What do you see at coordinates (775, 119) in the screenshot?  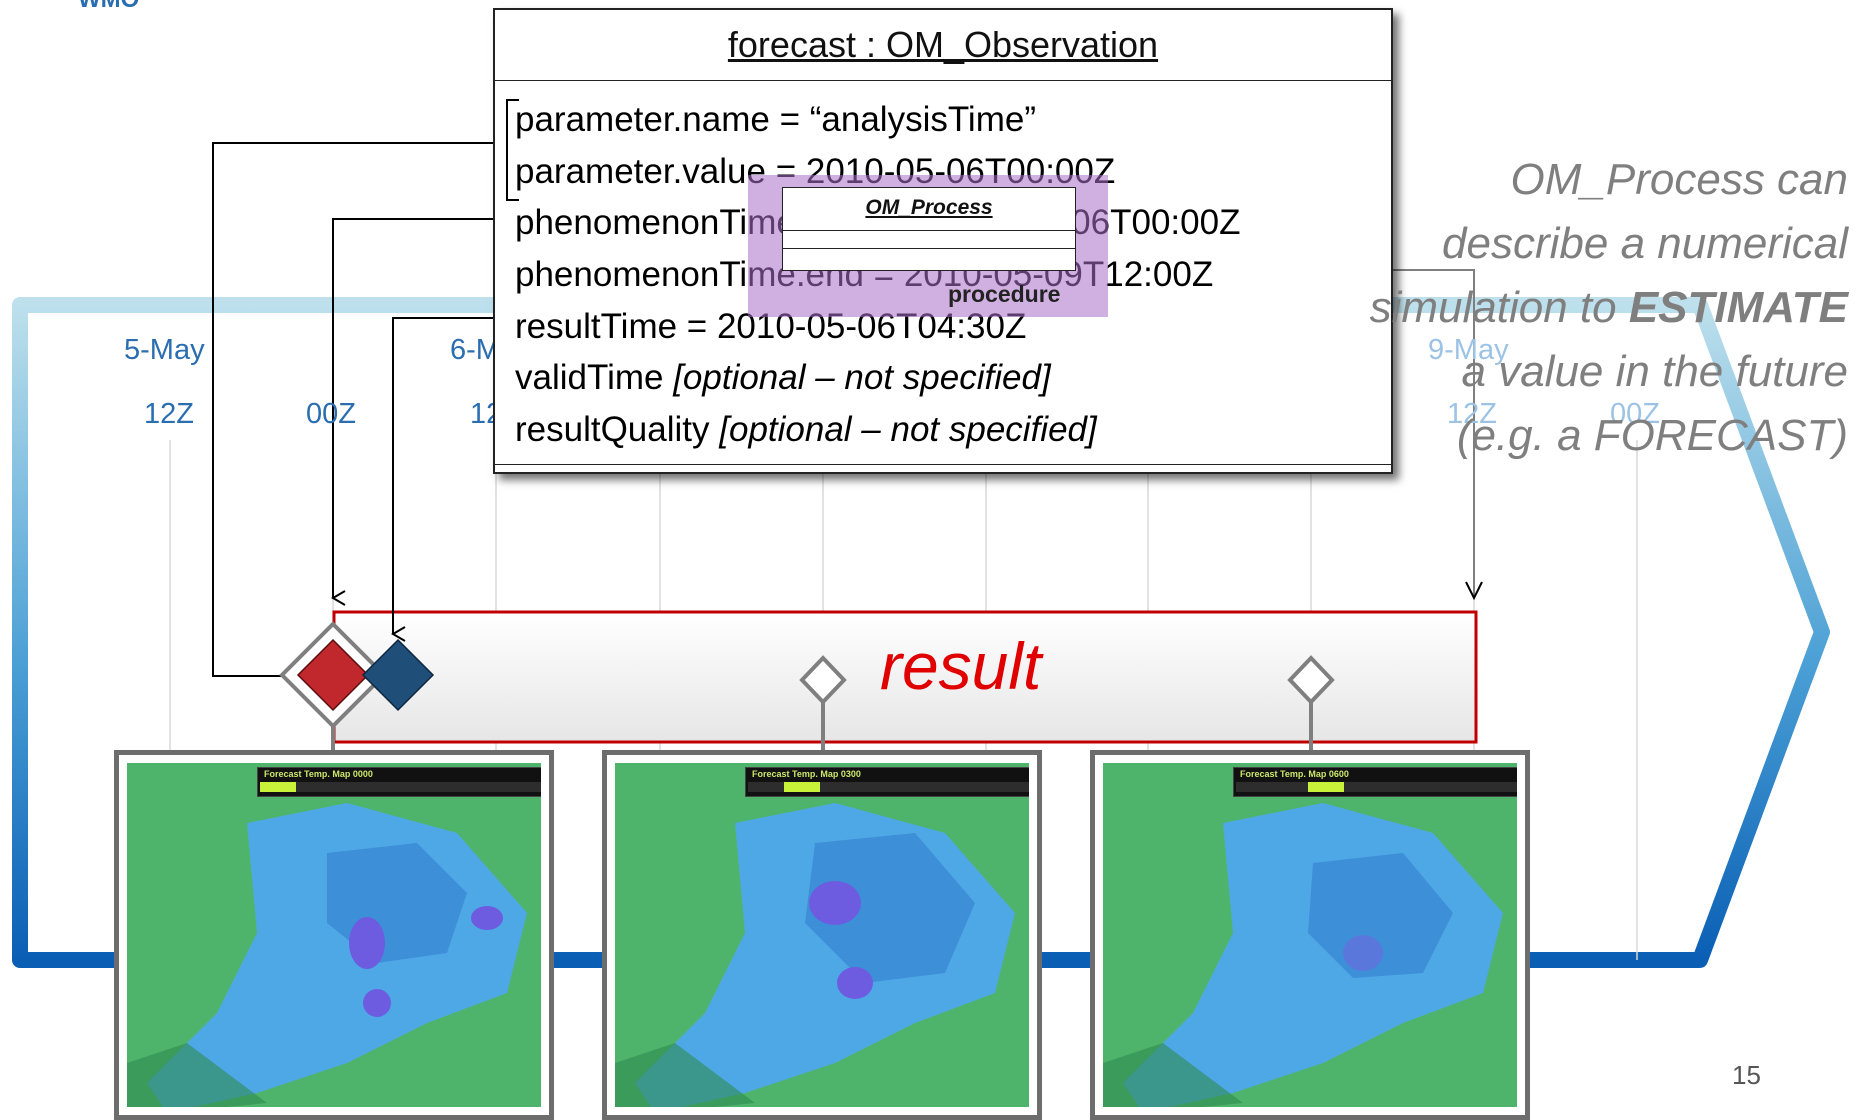 I see `attr-parameter-name: parameter.name = “analysisTime”` at bounding box center [775, 119].